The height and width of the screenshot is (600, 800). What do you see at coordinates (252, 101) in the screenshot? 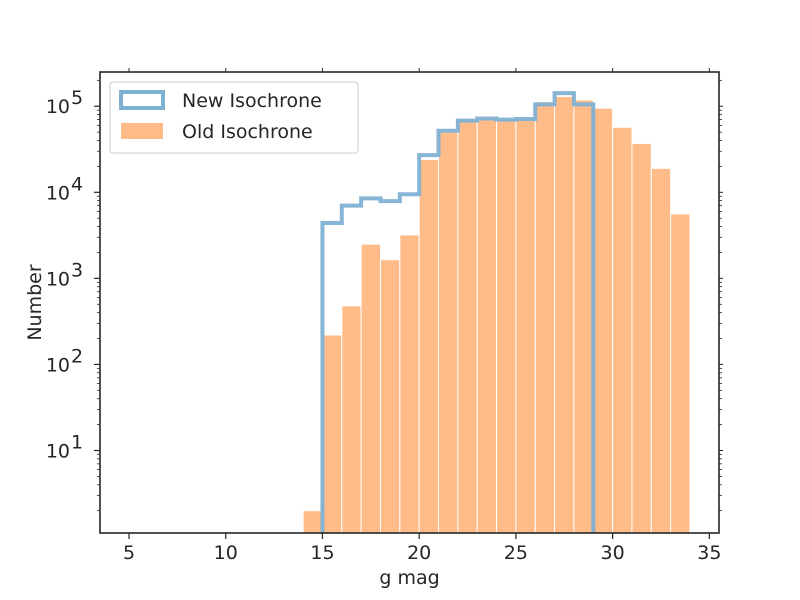
I see `legend-label-new-isochrone: New Isochrone` at bounding box center [252, 101].